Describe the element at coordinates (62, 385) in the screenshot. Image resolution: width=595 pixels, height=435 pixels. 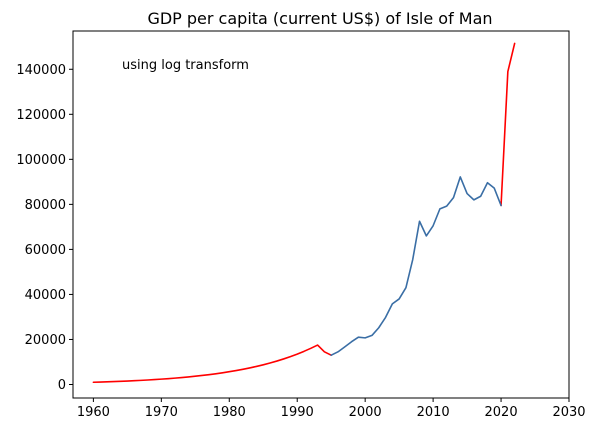
I see `y-tick-label: 0` at that location.